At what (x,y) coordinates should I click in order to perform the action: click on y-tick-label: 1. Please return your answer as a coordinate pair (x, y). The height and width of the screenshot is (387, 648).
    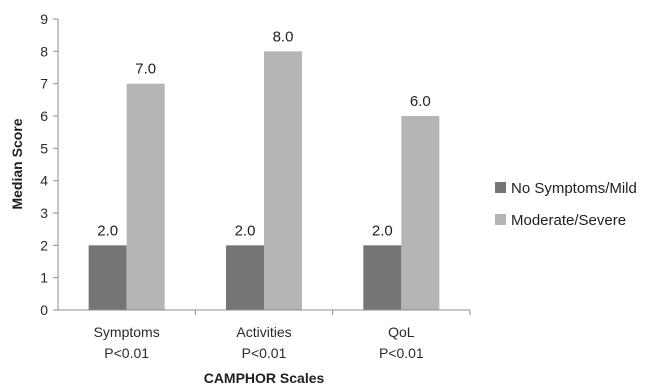
    Looking at the image, I should click on (44, 278).